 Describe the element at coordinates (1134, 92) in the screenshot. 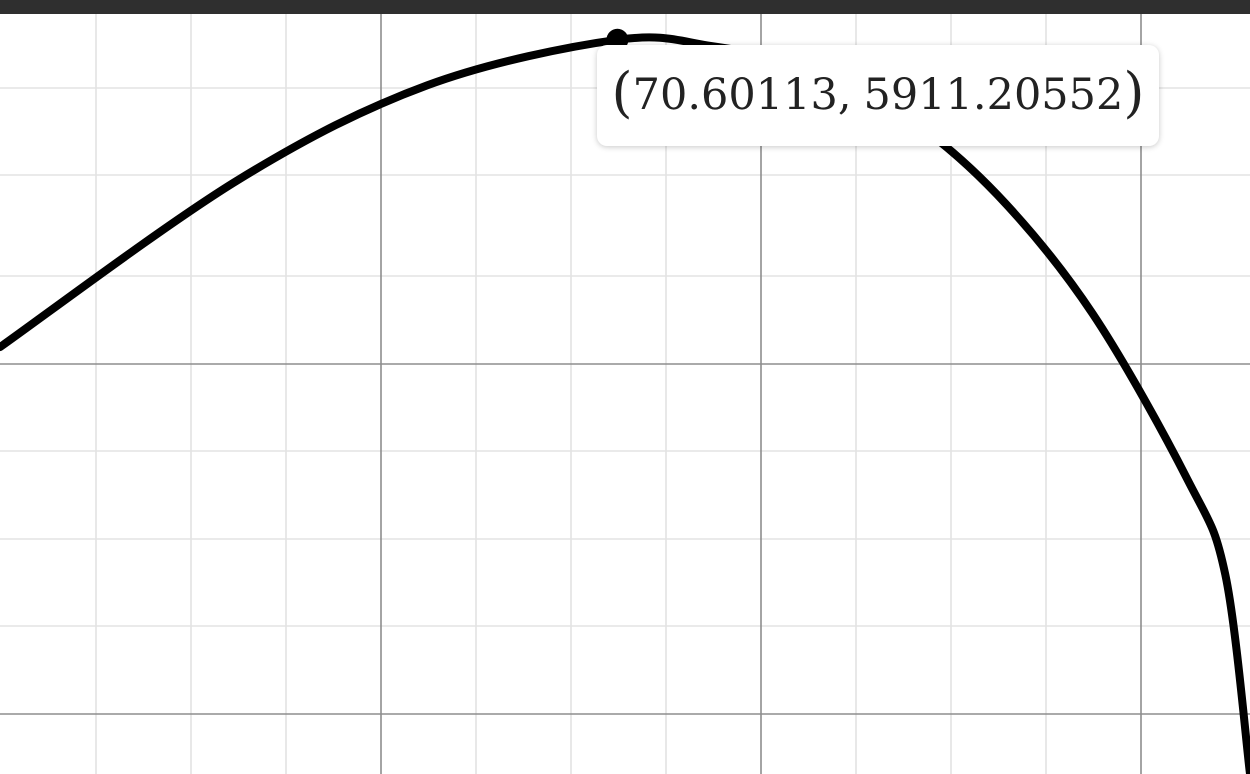

I see `tooltip-close-paren: )` at that location.